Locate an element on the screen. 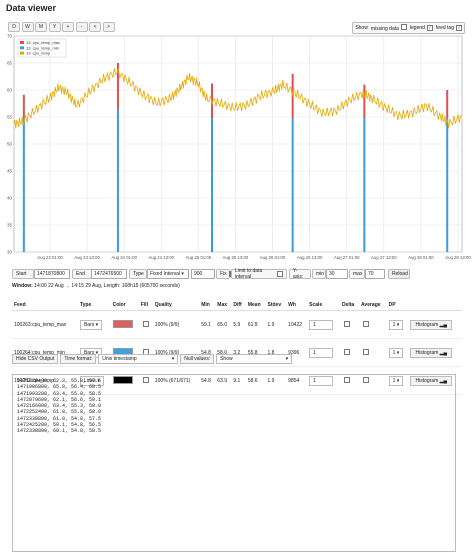  nav-button-2: M is located at coordinates (41, 27).